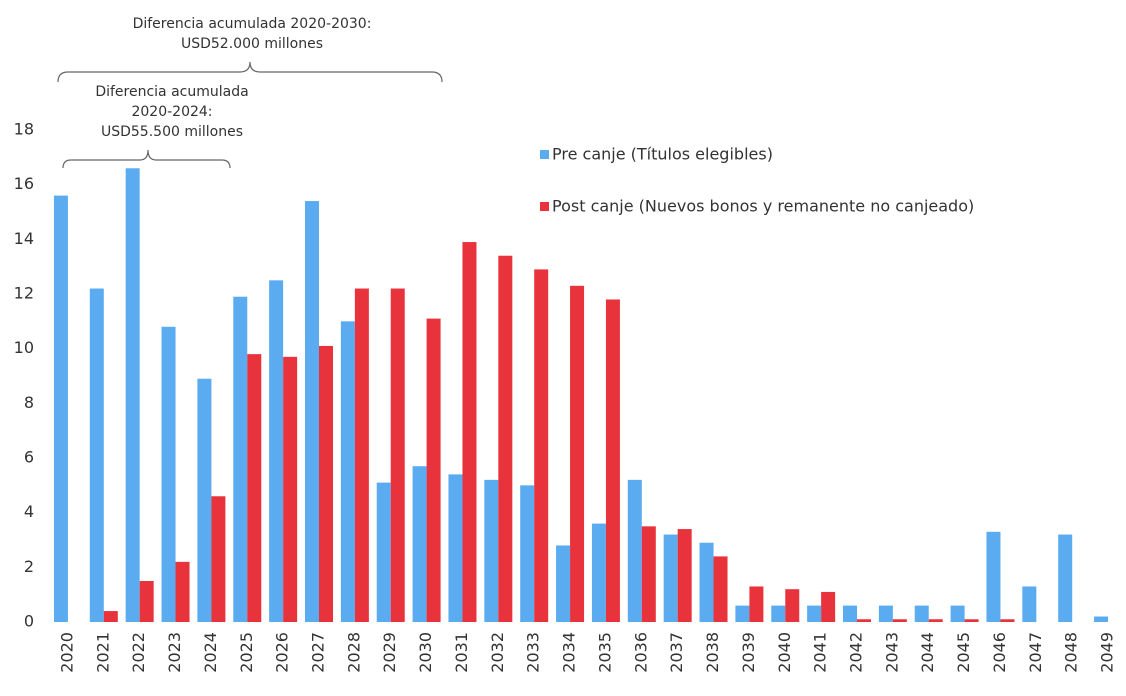 The width and height of the screenshot is (1126, 696). I want to click on x-tick-label: 2038, so click(712, 652).